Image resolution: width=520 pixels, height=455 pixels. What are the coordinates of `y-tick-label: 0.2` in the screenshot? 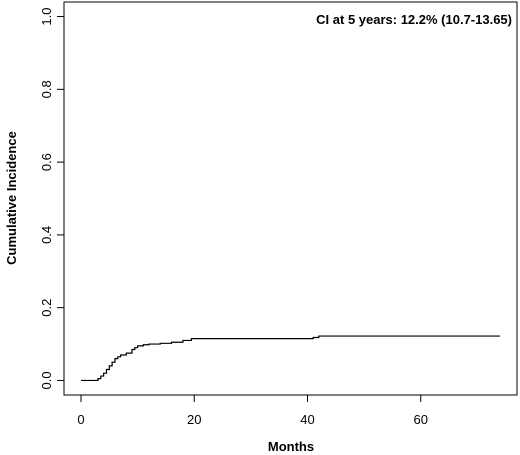 It's located at (46, 308).